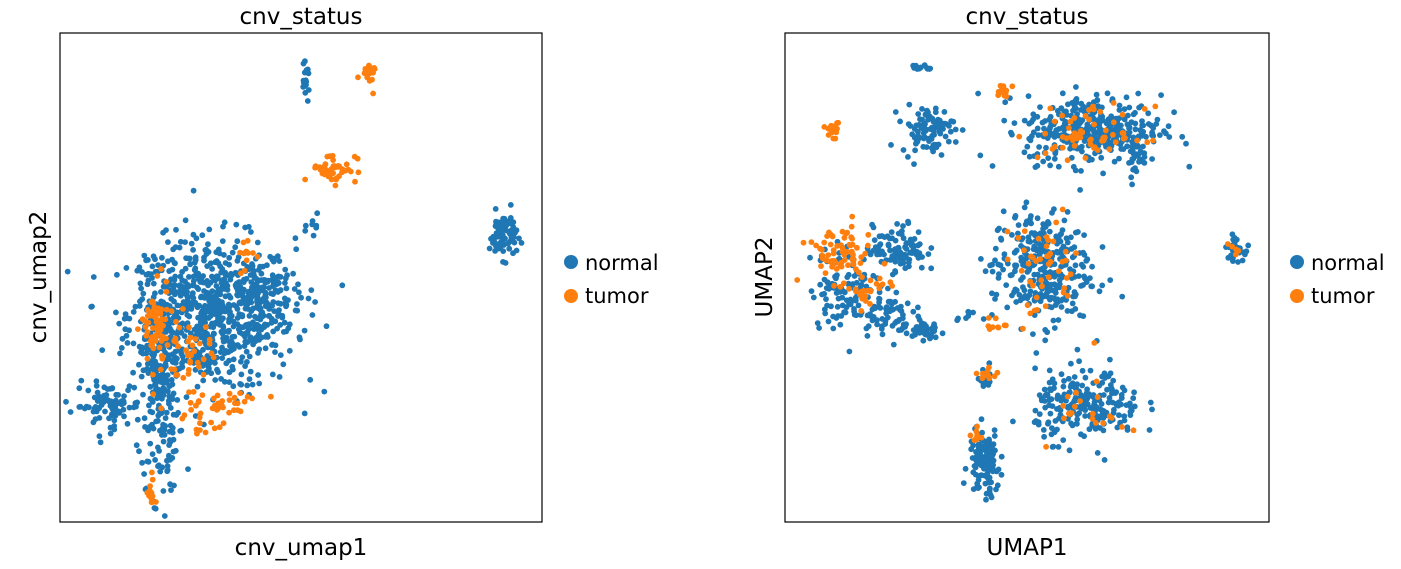 The width and height of the screenshot is (1401, 569). I want to click on right-legend-label-tumor: tumor, so click(1343, 296).